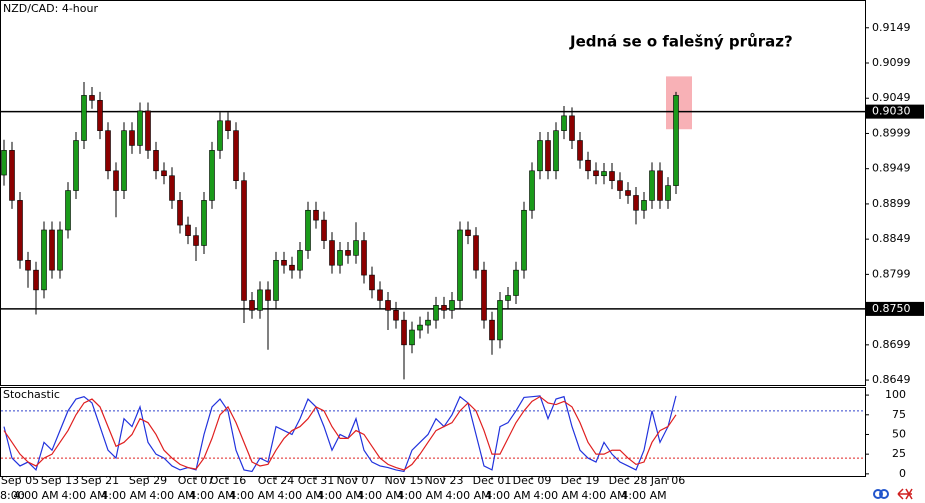  I want to click on x-tick-label: Dec 28, so click(628, 480).